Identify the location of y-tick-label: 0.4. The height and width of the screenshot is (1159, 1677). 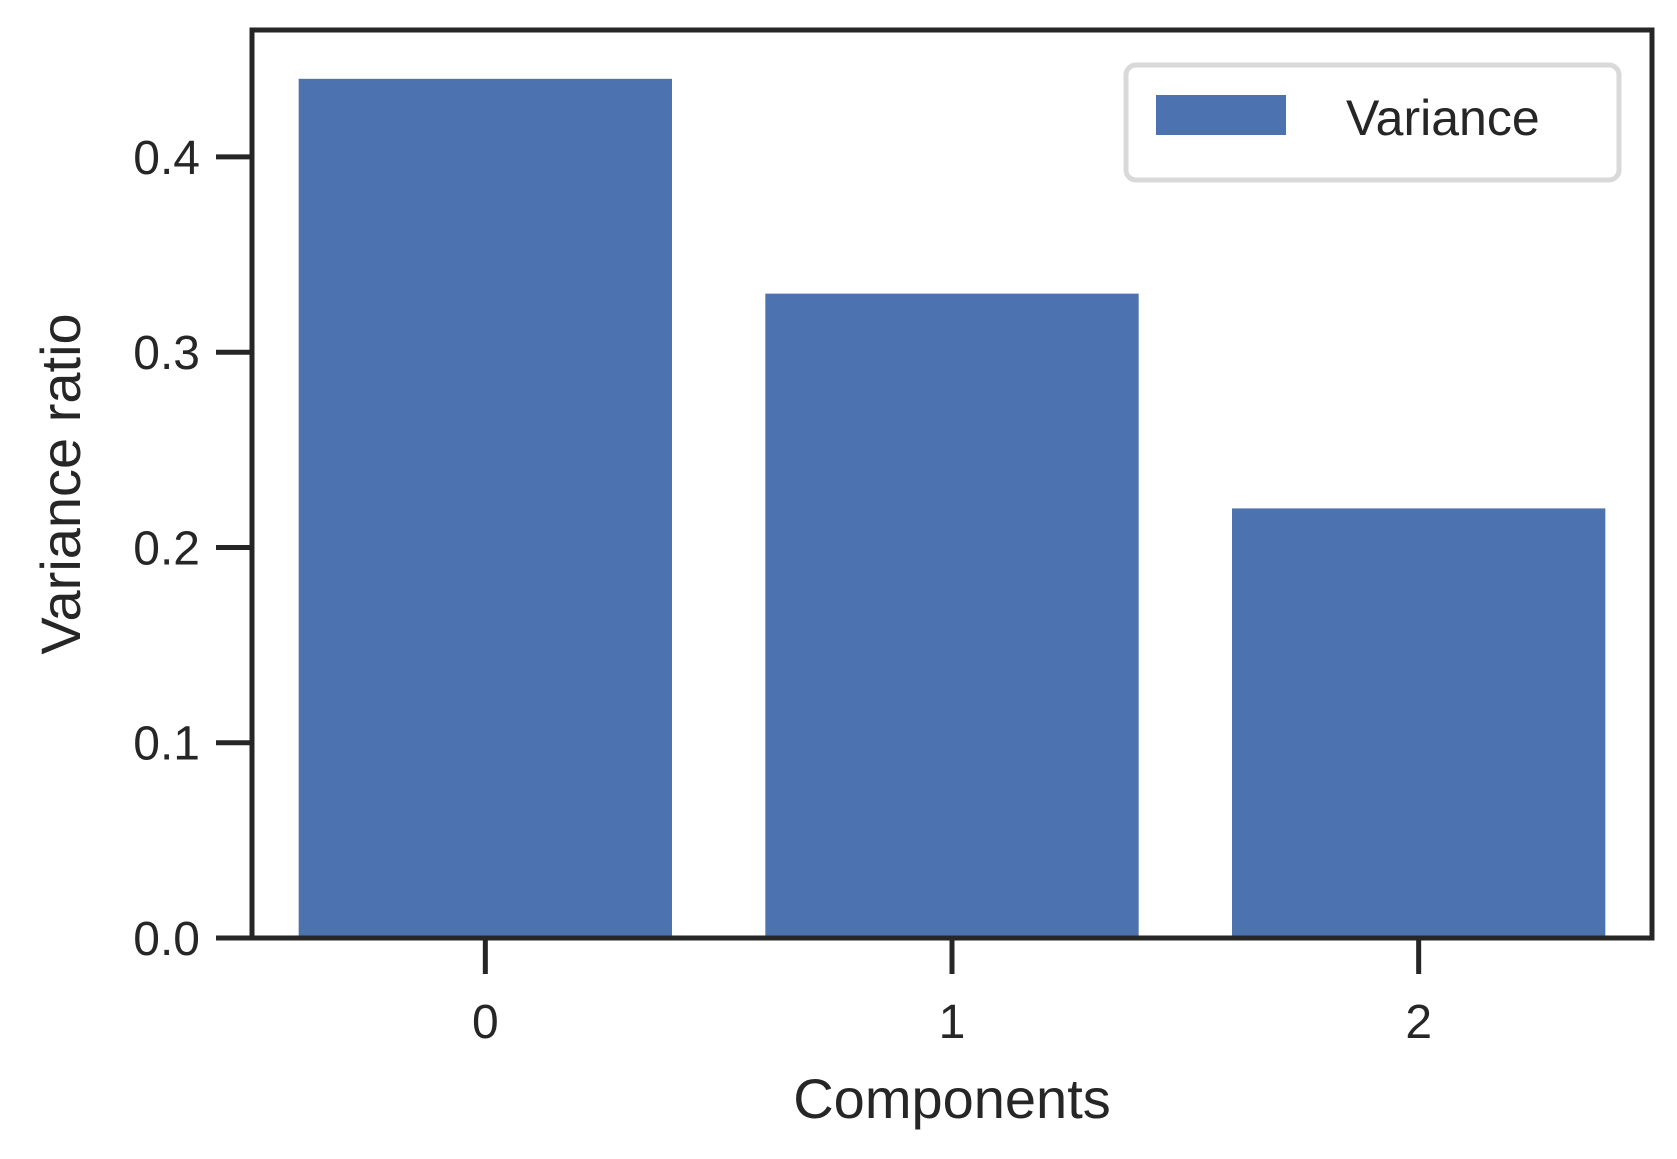
(166, 158).